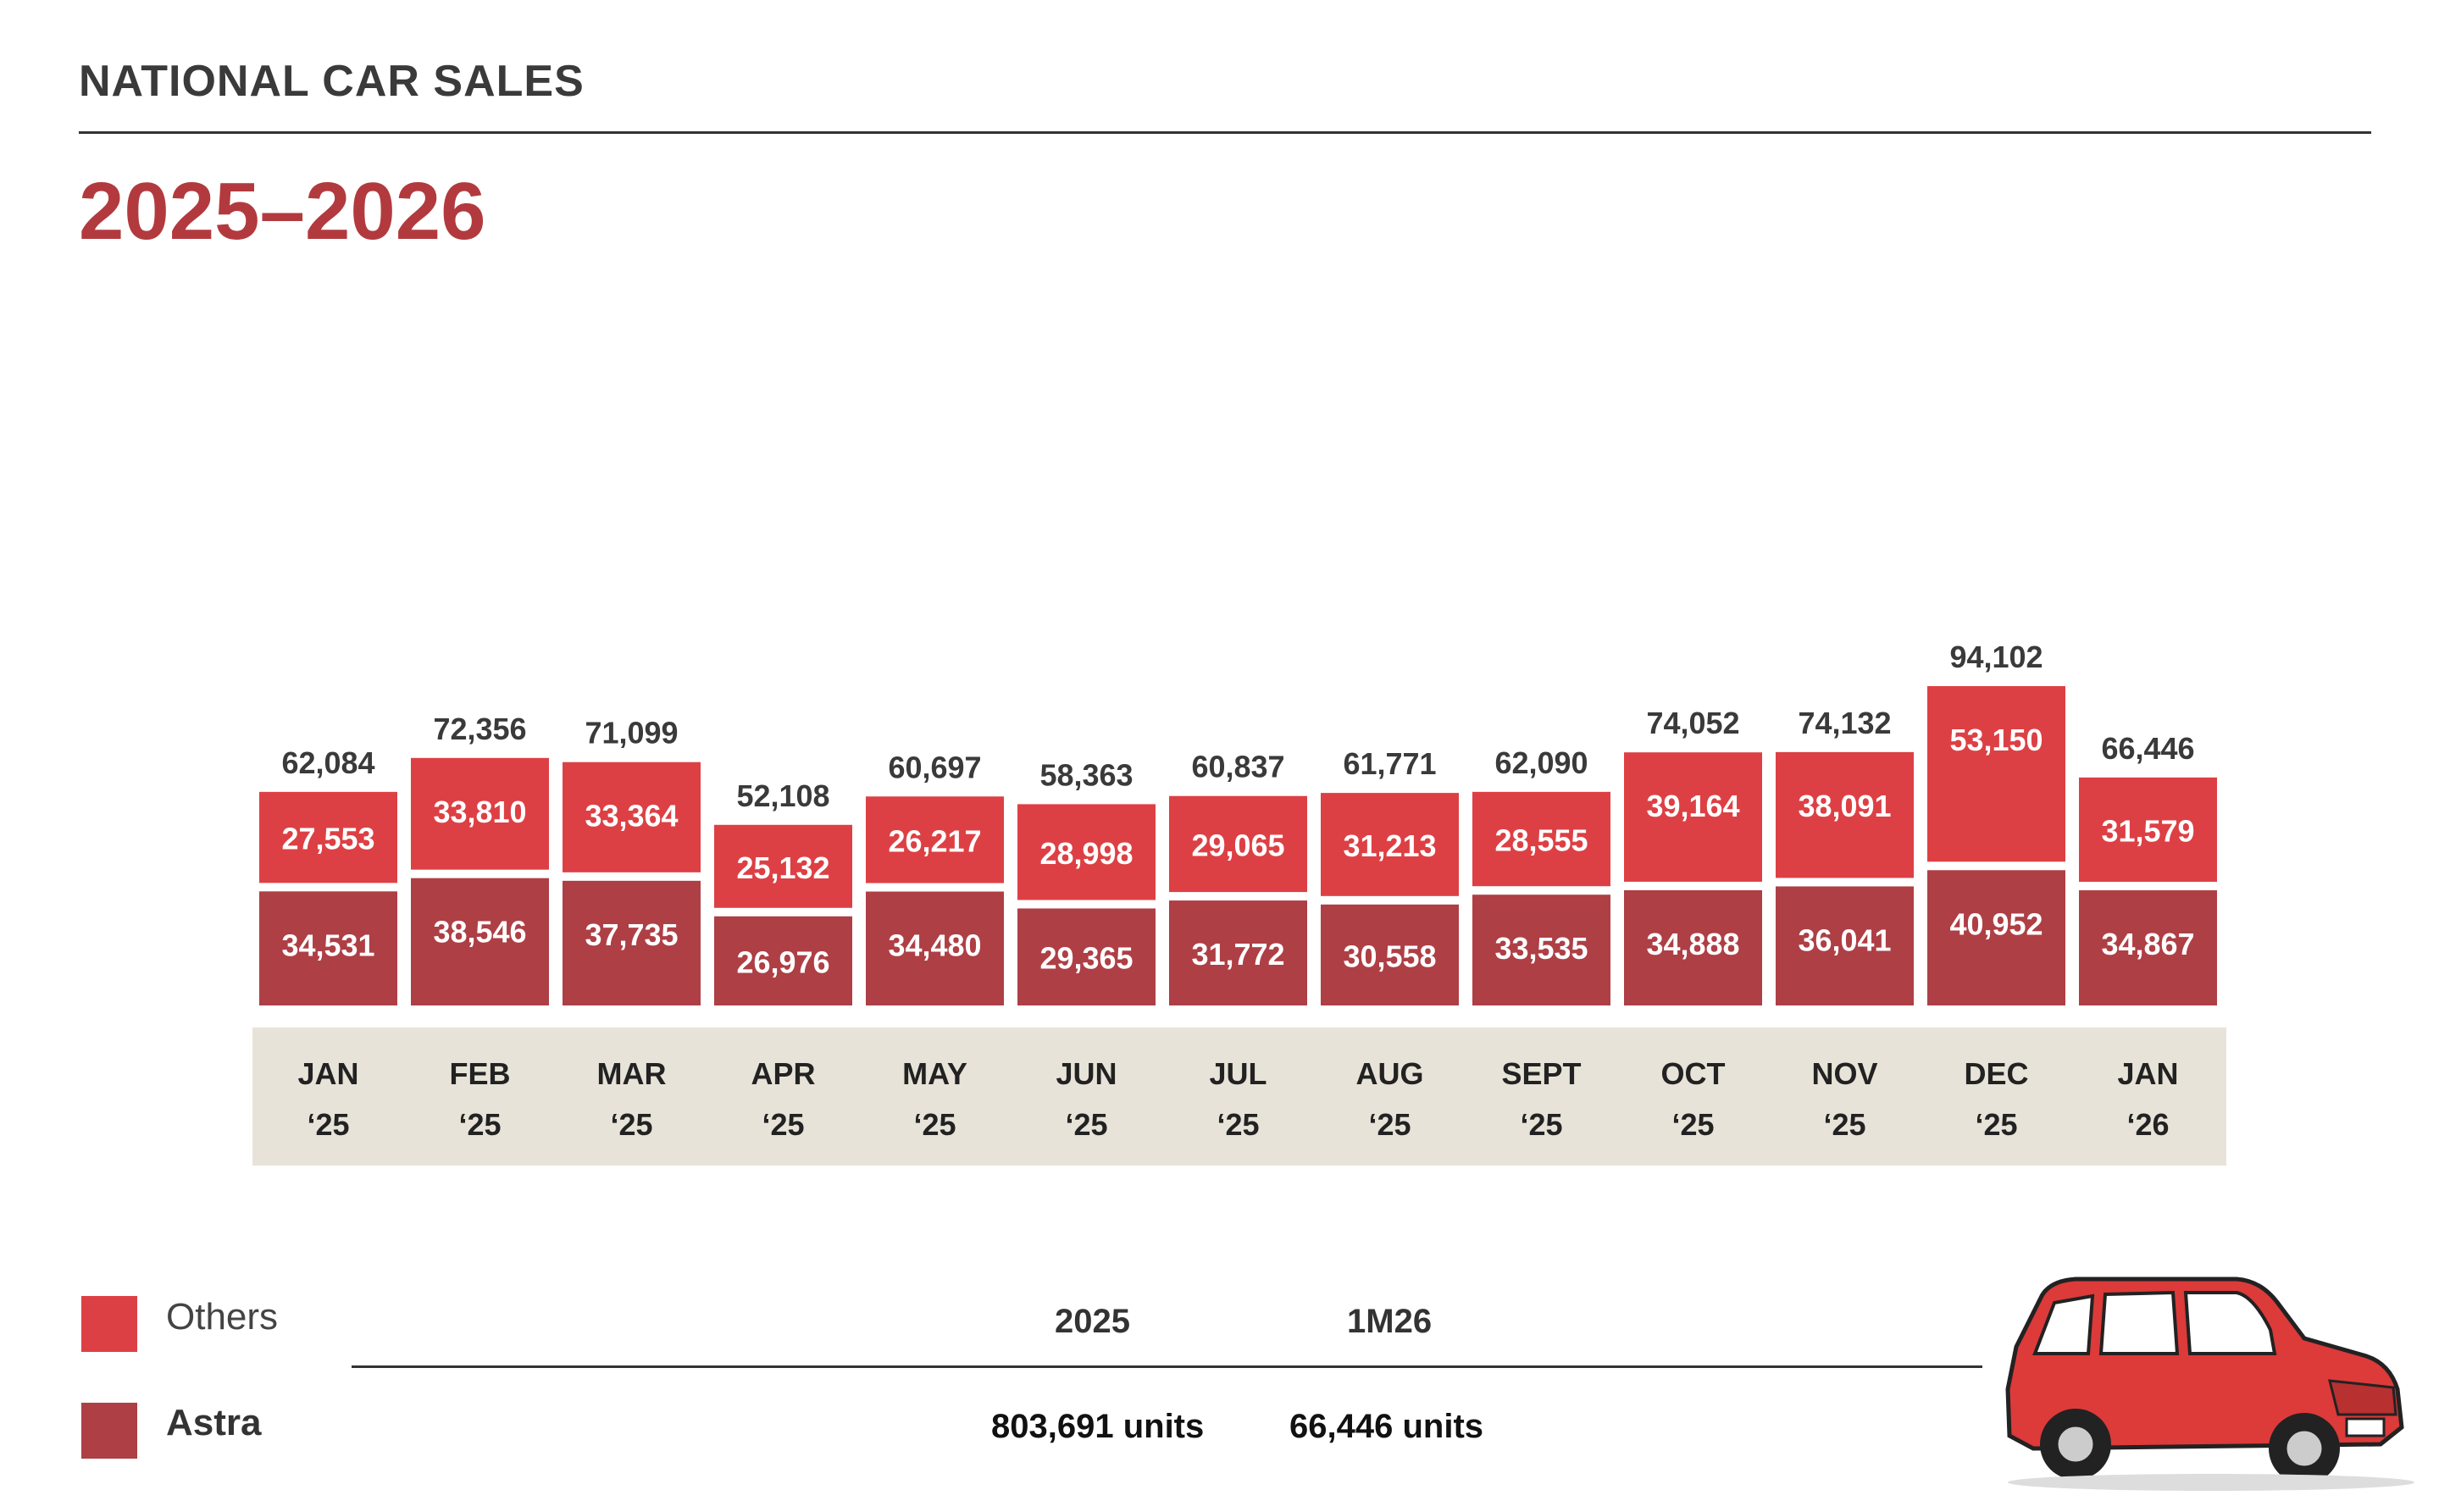 The height and width of the screenshot is (1512, 2450). What do you see at coordinates (1390, 1321) in the screenshot?
I see `summary-1m26-label: 1M26` at bounding box center [1390, 1321].